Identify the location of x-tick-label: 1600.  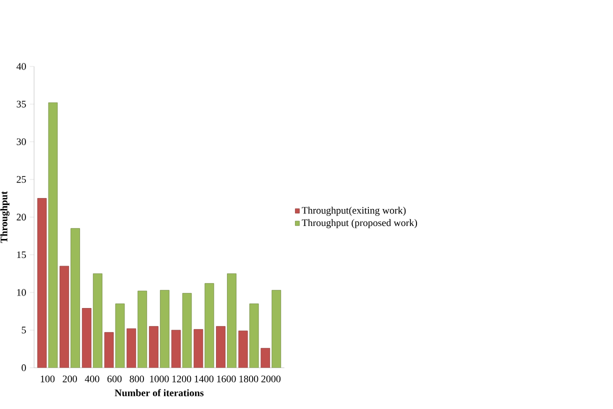
(226, 379).